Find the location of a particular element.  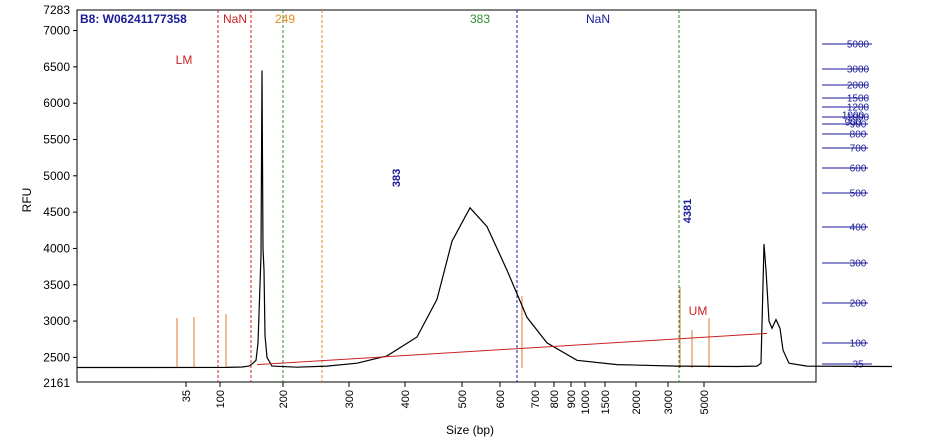

right-scale-label-35: 35 is located at coordinates (858, 365).